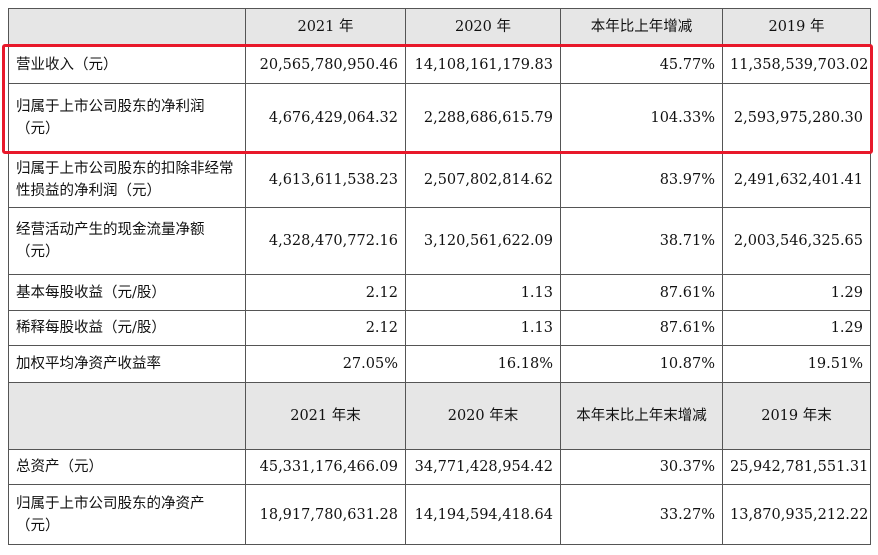 The width and height of the screenshot is (878, 555). I want to click on value-cell: 16.18%, so click(483, 364).